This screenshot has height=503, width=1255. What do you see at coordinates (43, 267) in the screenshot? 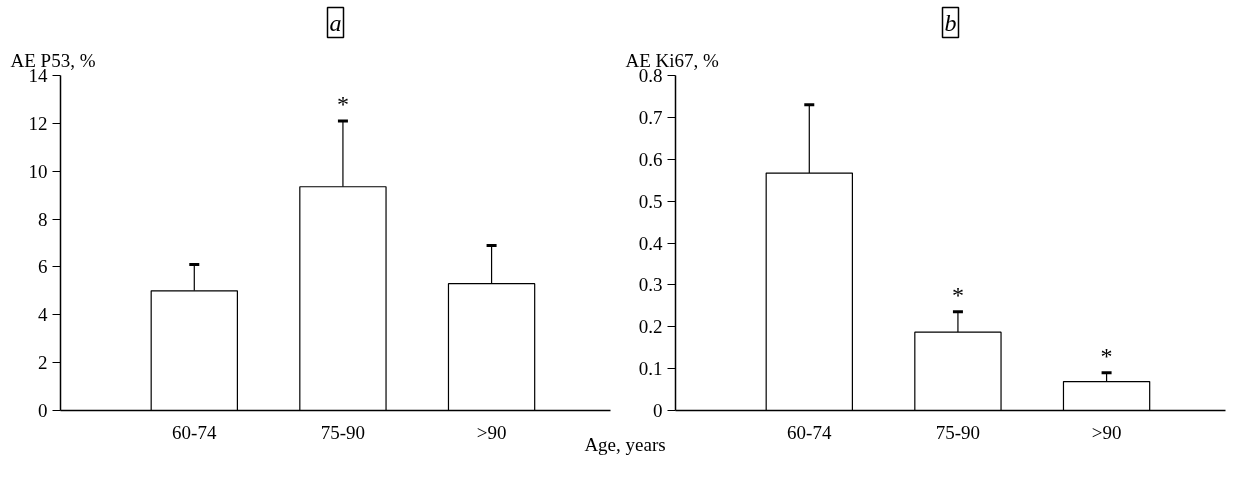
I see `y-tick-label: 6` at bounding box center [43, 267].